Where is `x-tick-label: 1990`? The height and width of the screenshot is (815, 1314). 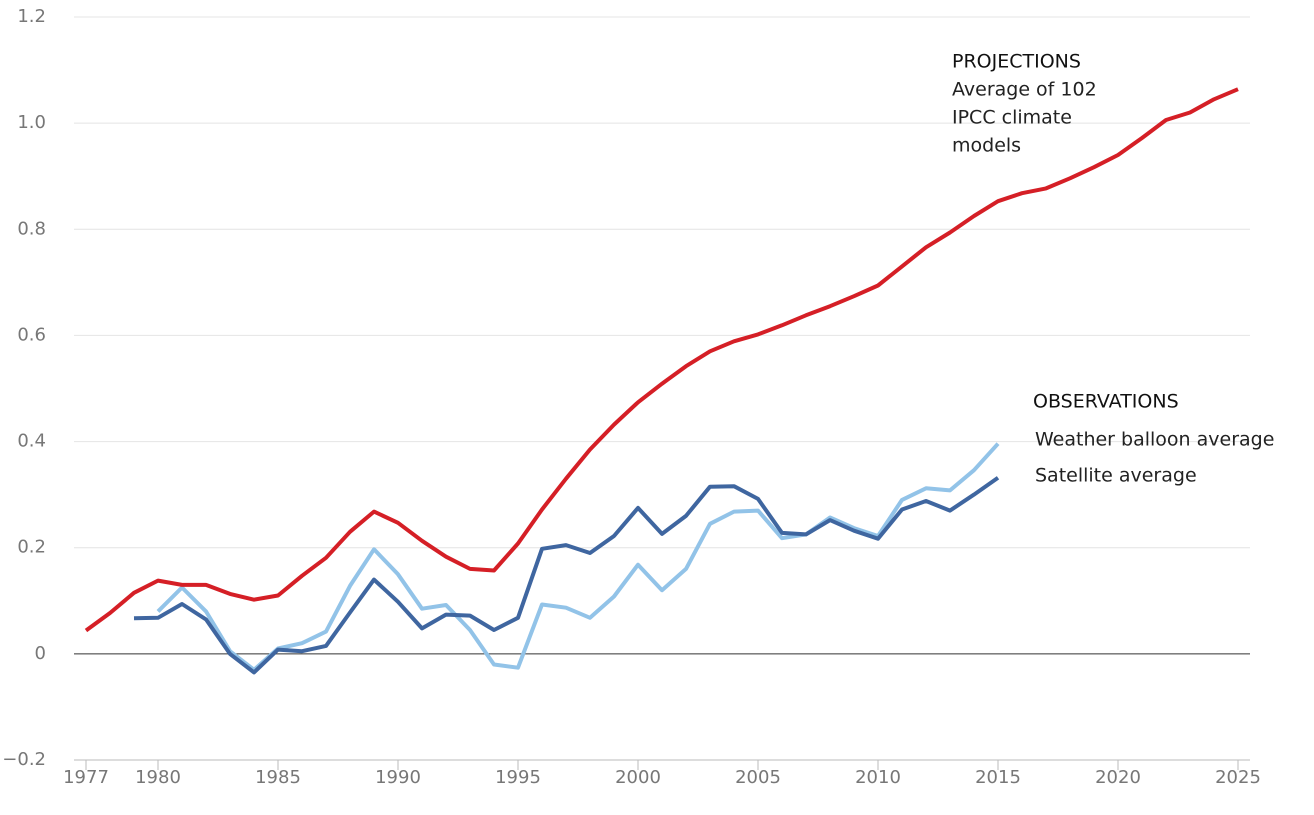
x-tick-label: 1990 is located at coordinates (398, 777).